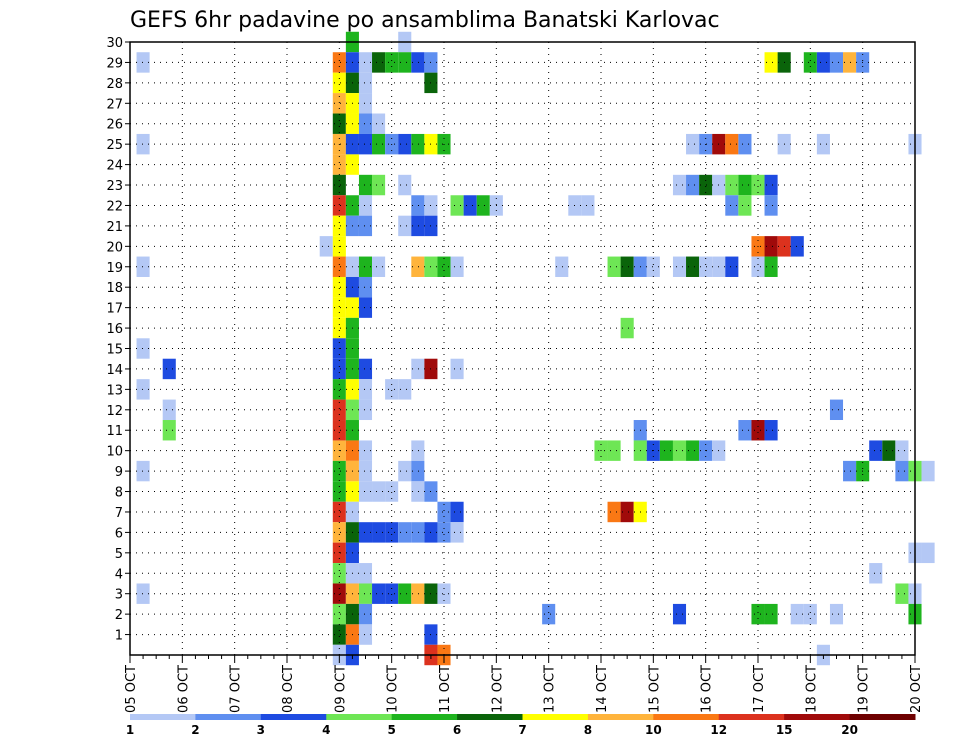 This screenshot has width=960, height=742. What do you see at coordinates (602, 689) in the screenshot?
I see `x-tick-label: 14 OCT` at bounding box center [602, 689].